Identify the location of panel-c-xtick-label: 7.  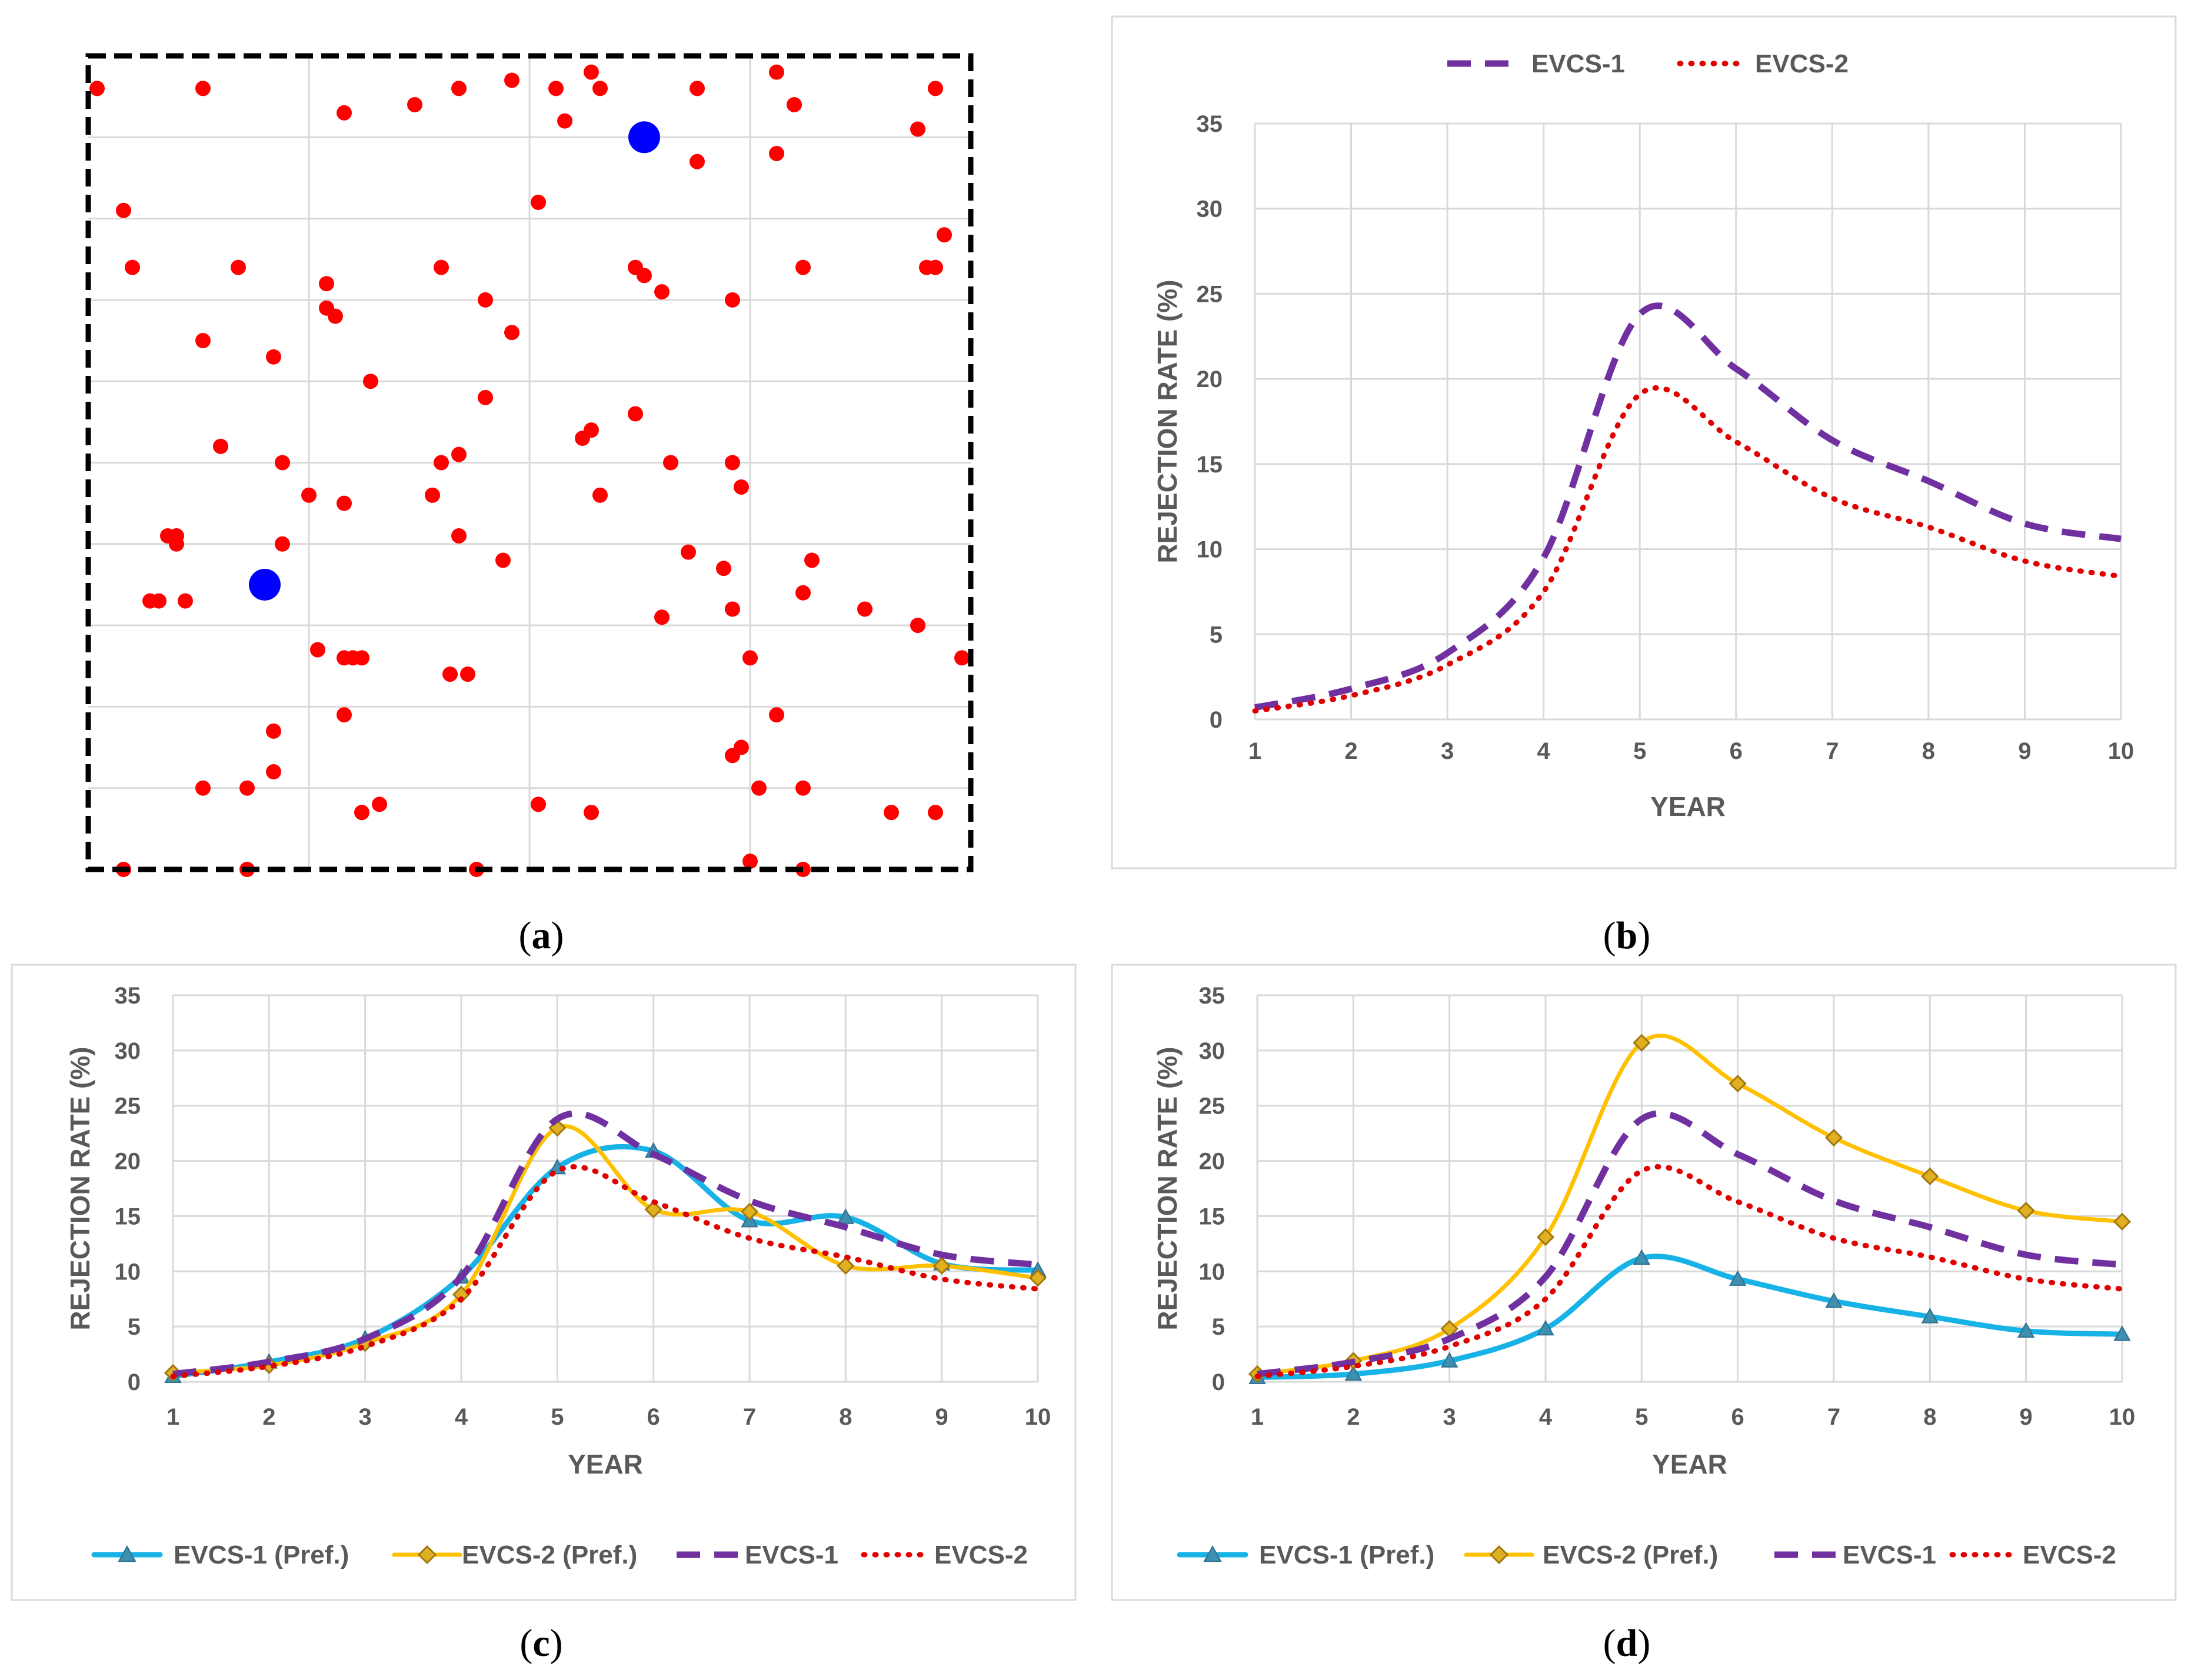
(749, 1417).